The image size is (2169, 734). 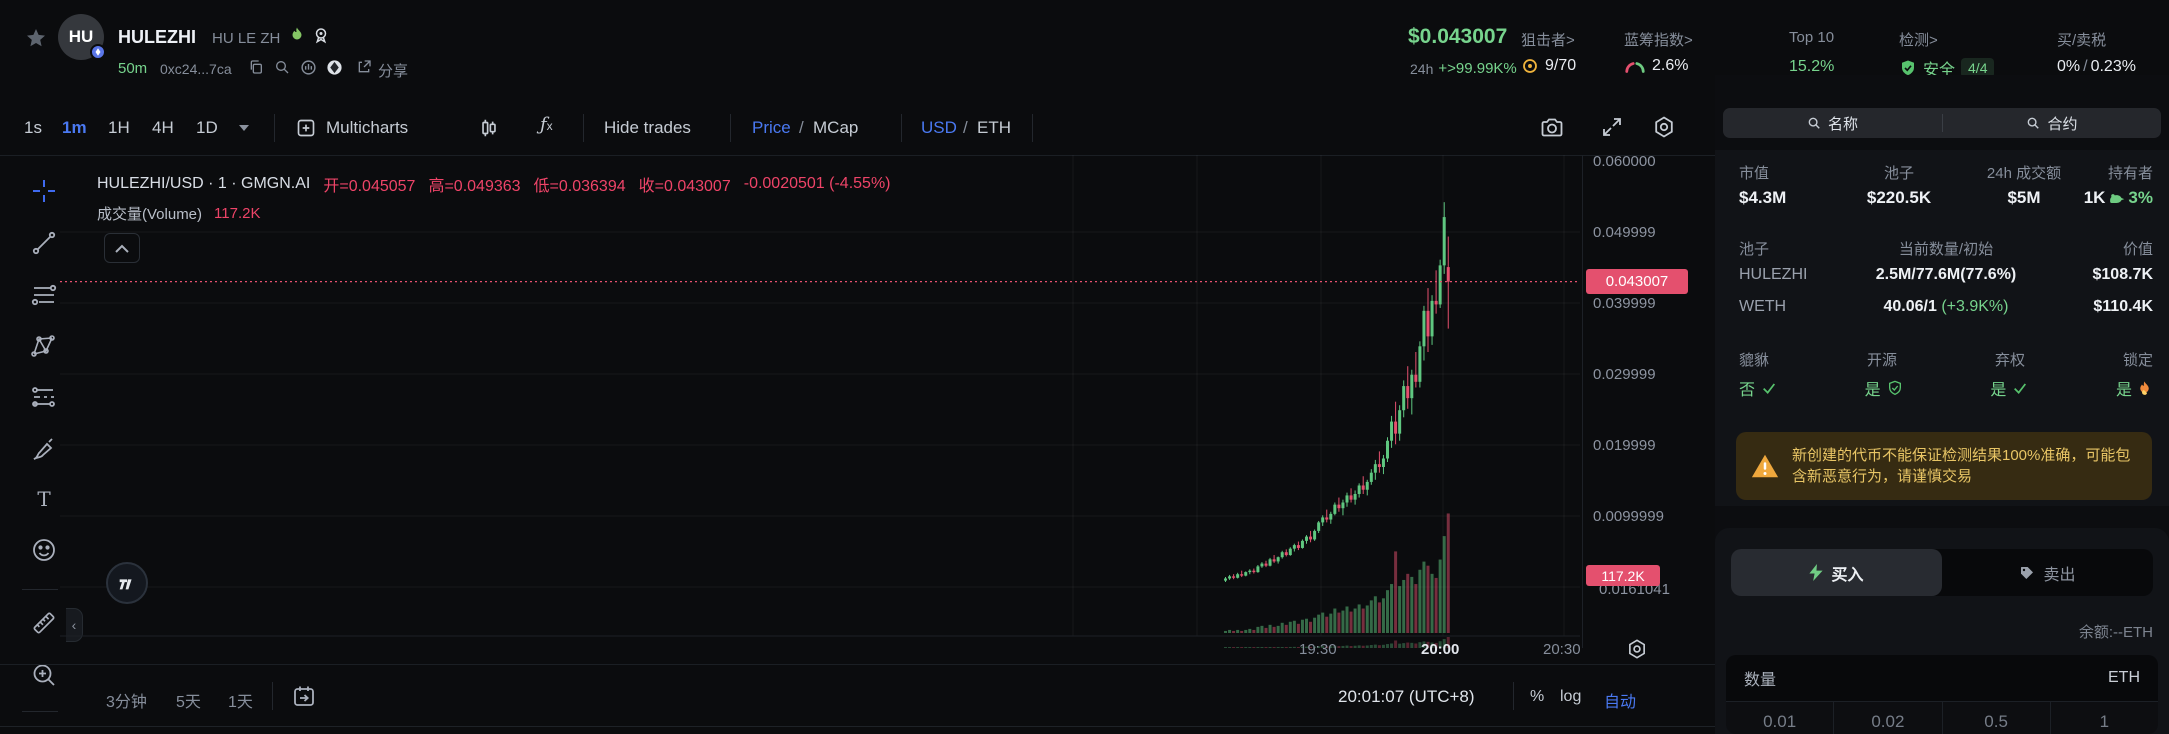 What do you see at coordinates (1318, 649) in the screenshot?
I see `time-tick: 19:30` at bounding box center [1318, 649].